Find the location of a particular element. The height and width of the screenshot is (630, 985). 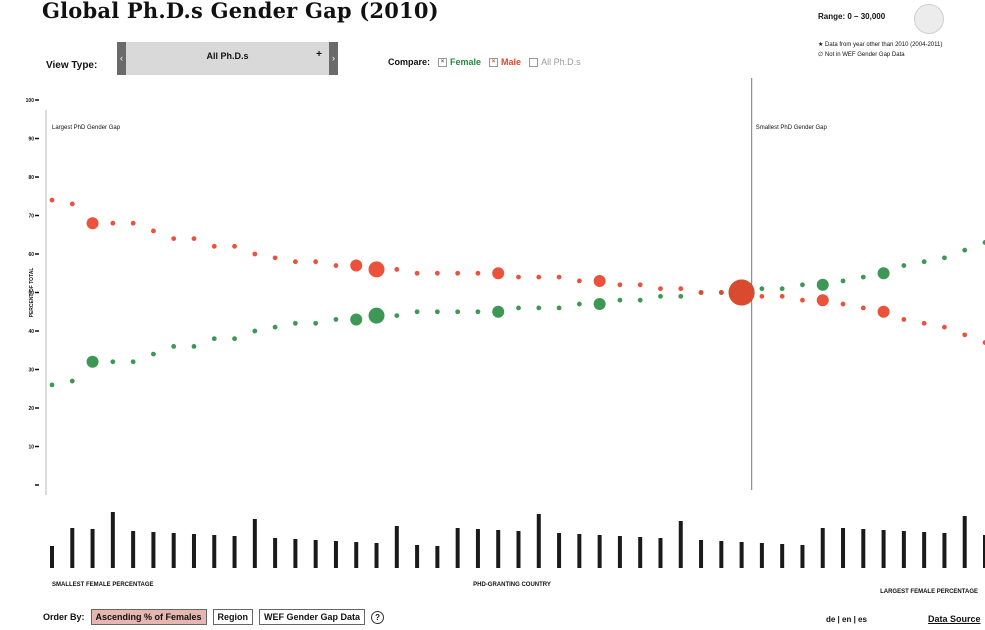

order-ascending-button: Ascending % of Females is located at coordinates (148, 617).